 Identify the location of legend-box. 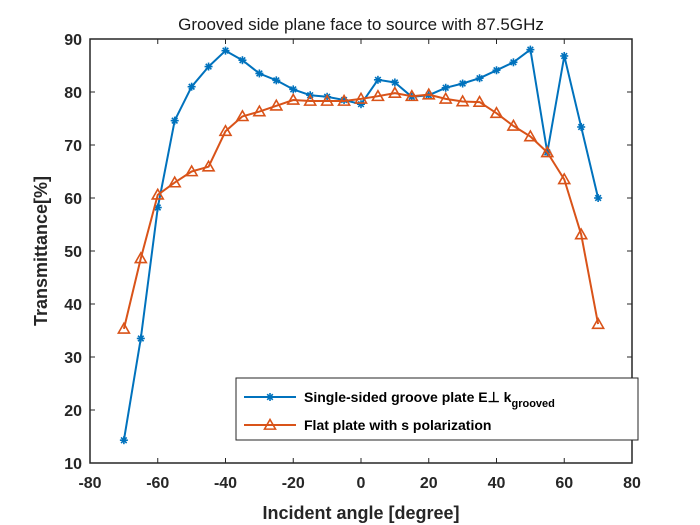
(437, 409).